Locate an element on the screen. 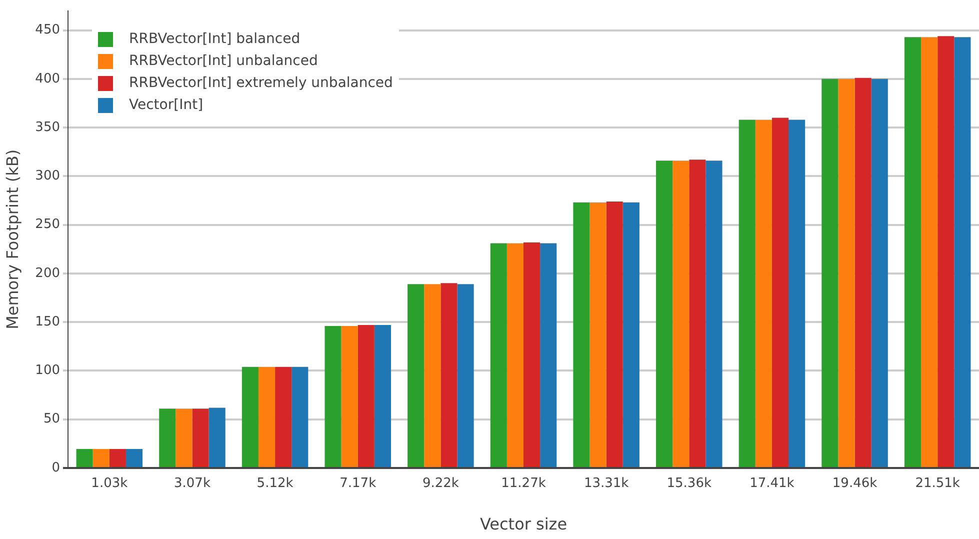  y-tick-label: 300 is located at coordinates (47, 176).